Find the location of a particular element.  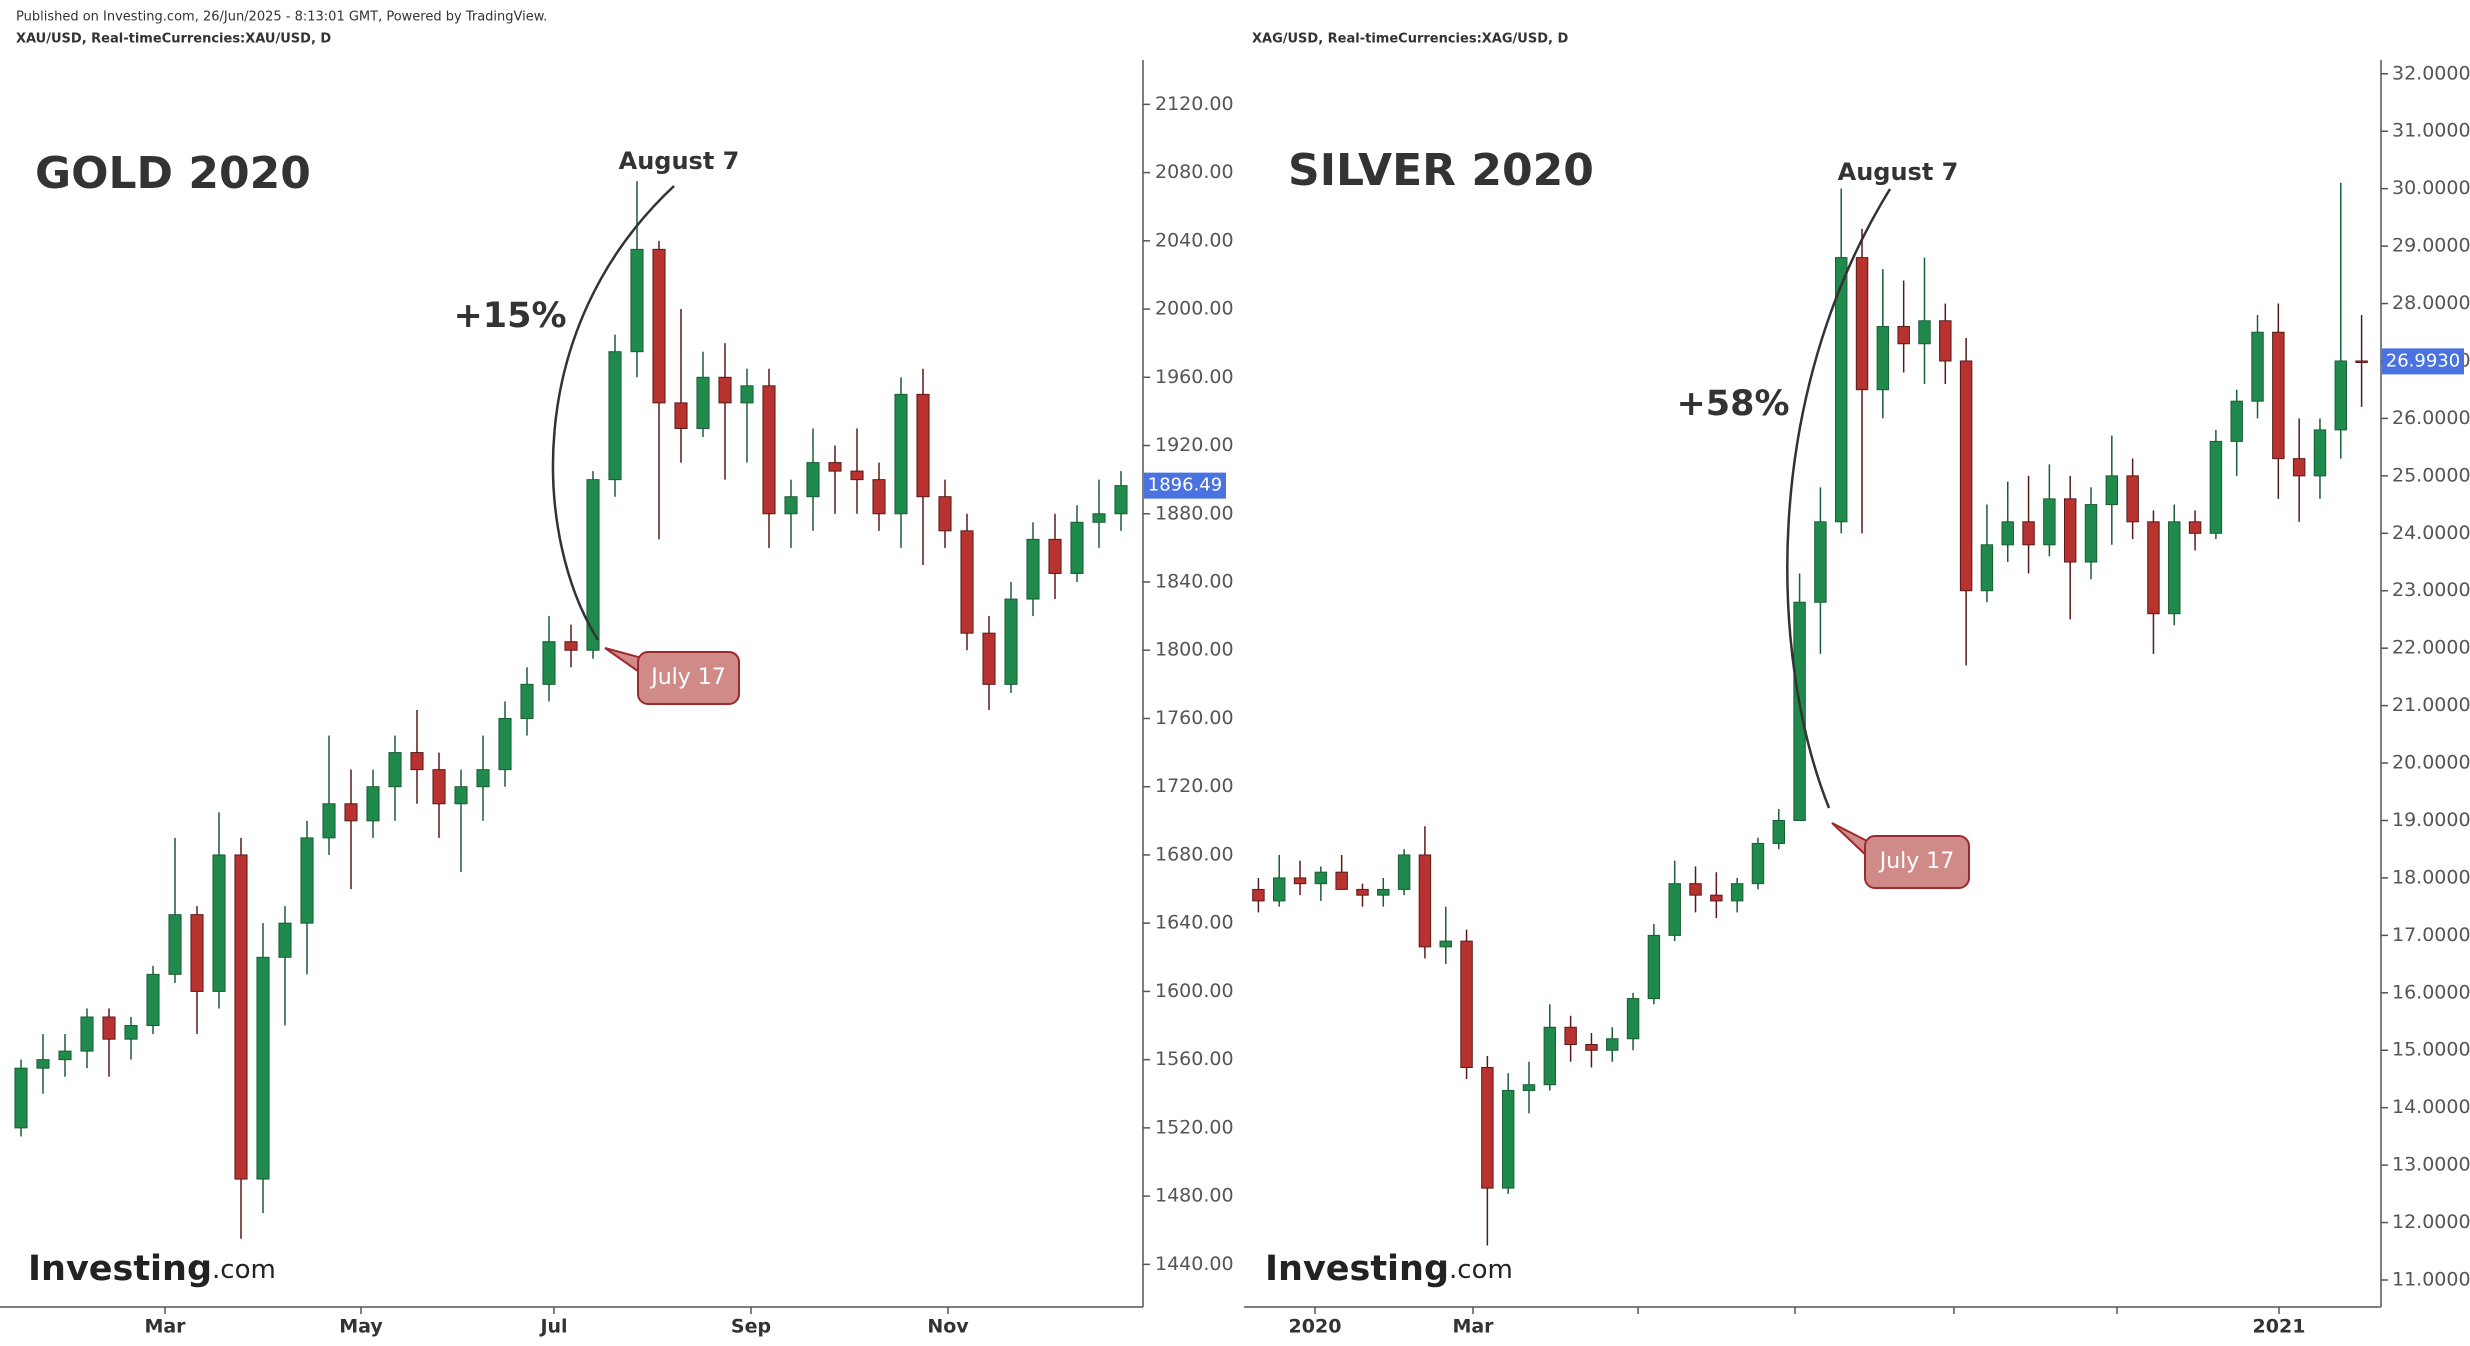

y-tick-label: 31.0000 is located at coordinates (2431, 131).